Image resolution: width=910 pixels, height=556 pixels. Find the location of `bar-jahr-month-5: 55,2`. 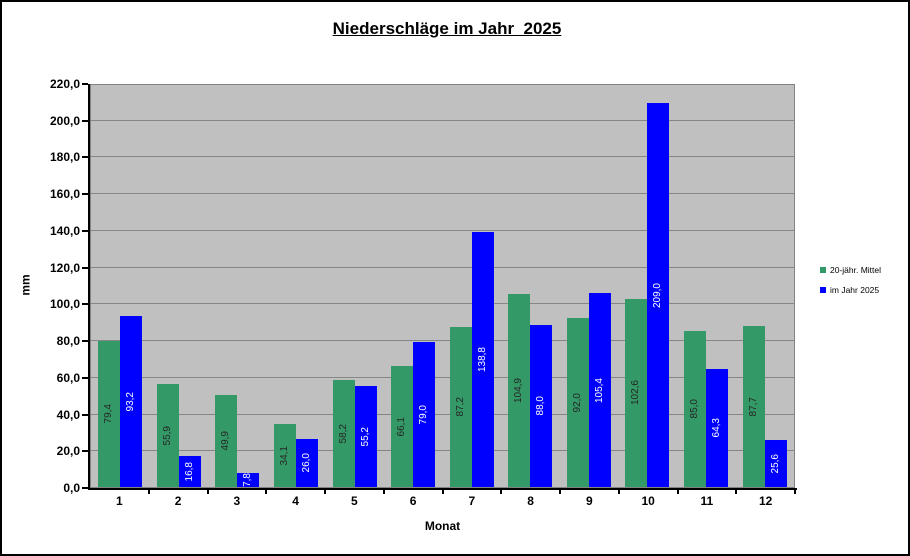

bar-jahr-month-5: 55,2 is located at coordinates (365, 436).